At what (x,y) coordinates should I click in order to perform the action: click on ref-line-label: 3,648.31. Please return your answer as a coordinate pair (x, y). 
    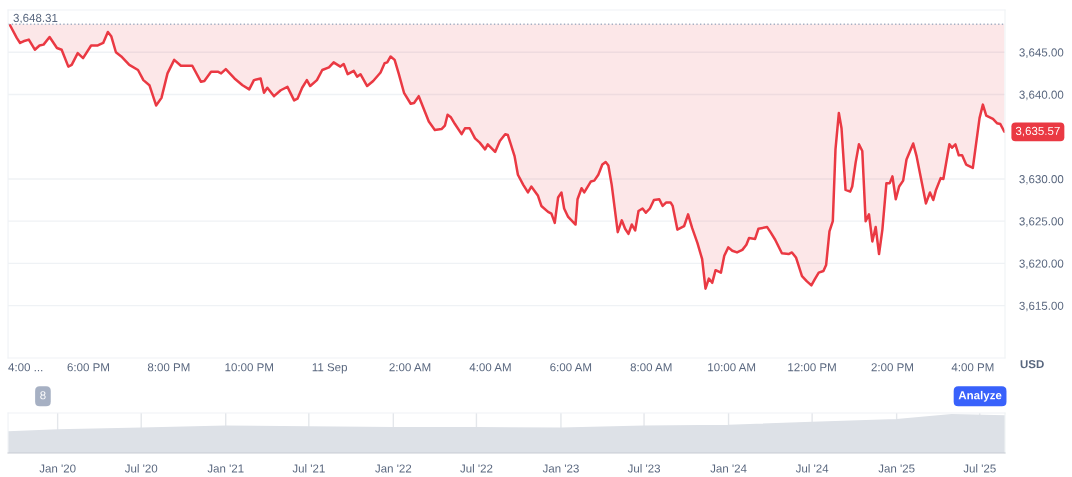
    Looking at the image, I should click on (35, 18).